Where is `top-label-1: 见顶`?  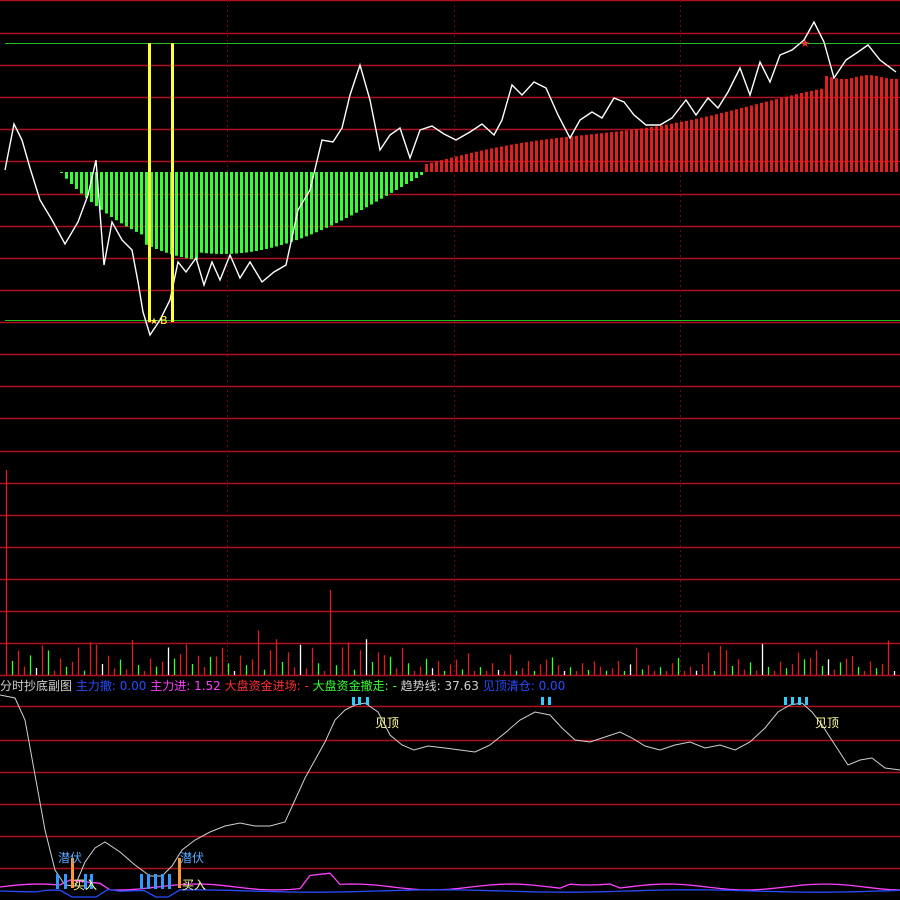
top-label-1: 见顶 is located at coordinates (387, 723).